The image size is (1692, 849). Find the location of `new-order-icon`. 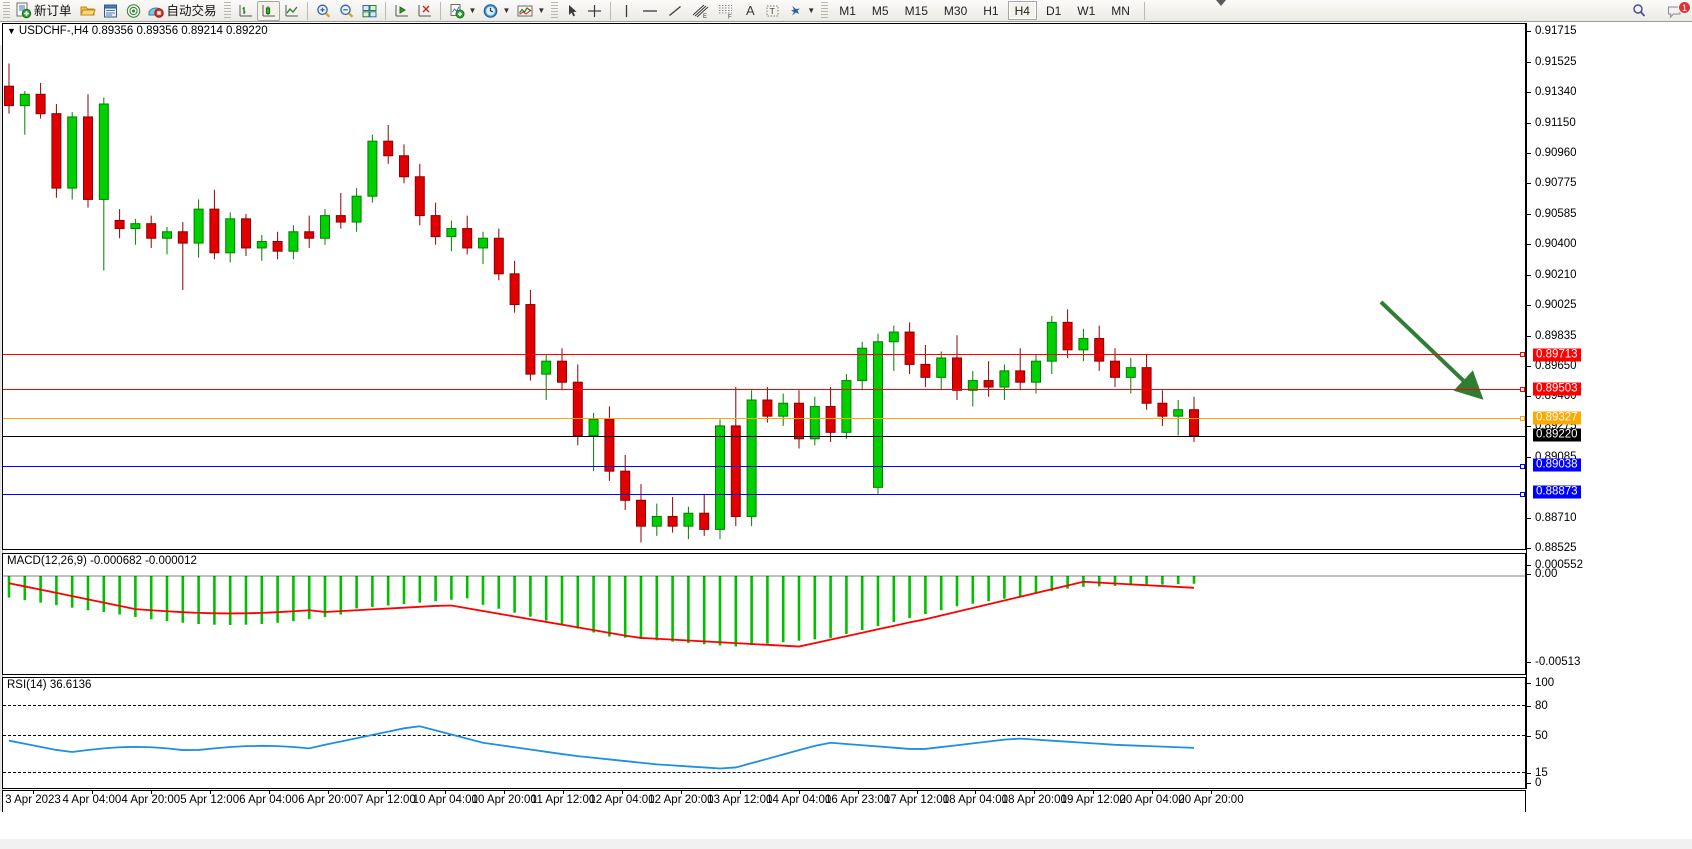

new-order-icon is located at coordinates (24, 10).